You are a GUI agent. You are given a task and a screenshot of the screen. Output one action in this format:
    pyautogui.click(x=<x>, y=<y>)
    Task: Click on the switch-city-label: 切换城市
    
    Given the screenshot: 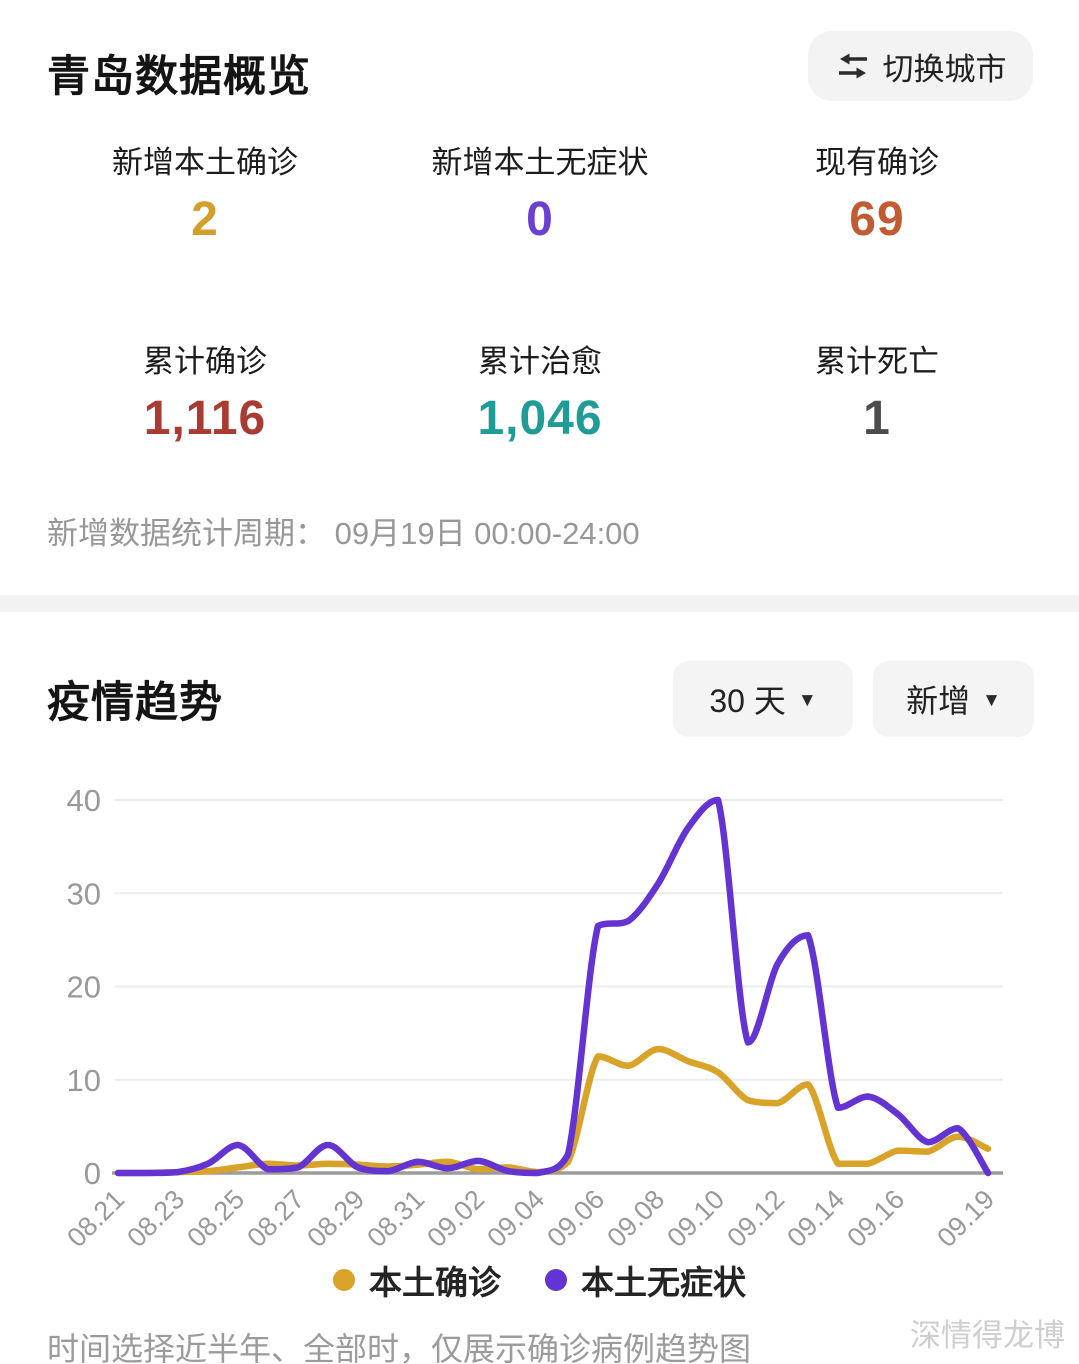 What is the action you would take?
    pyautogui.click(x=944, y=69)
    